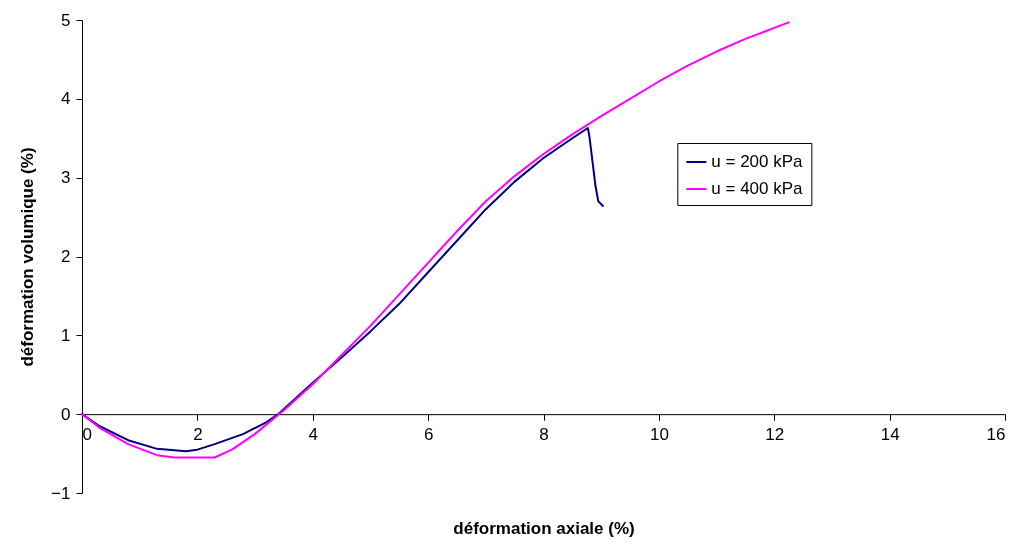  I want to click on x-axis-title: déformation axiale (%), so click(544, 528).